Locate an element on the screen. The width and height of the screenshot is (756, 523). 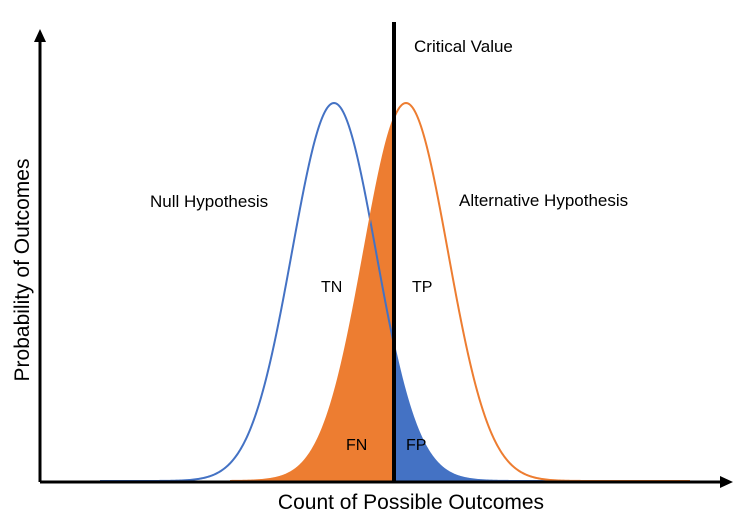
fn-label: FN is located at coordinates (356, 445).